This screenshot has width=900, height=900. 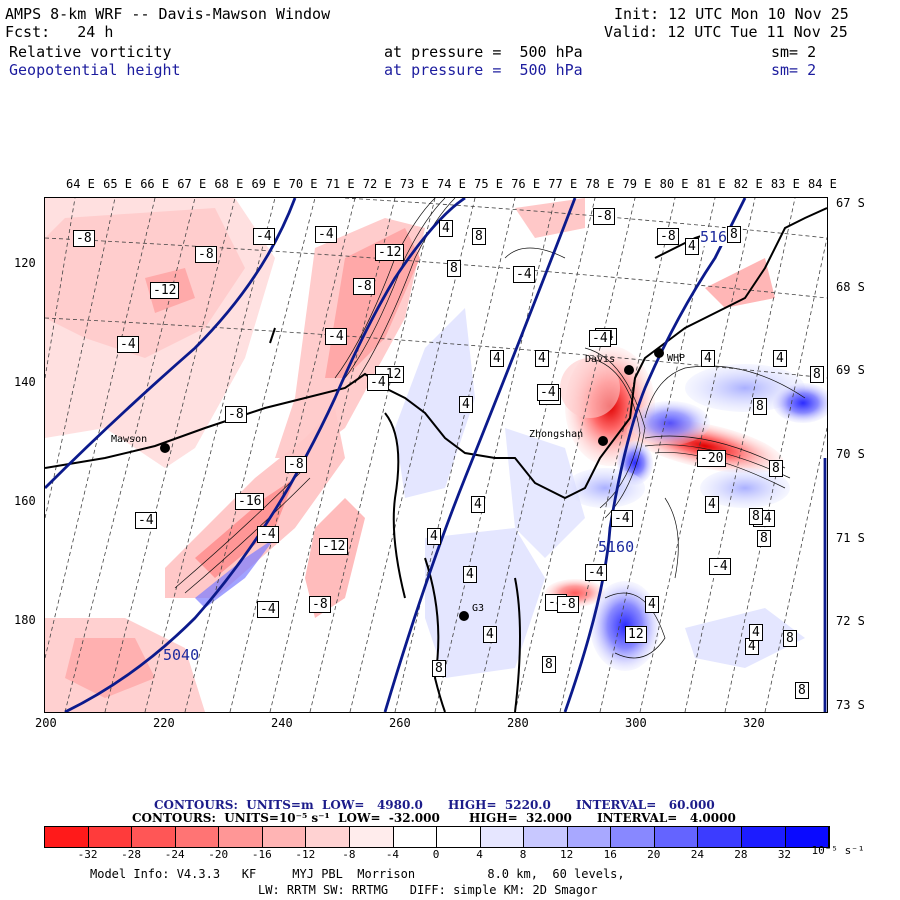 I want to click on longitude-label: 79 E, so click(x=637, y=184).